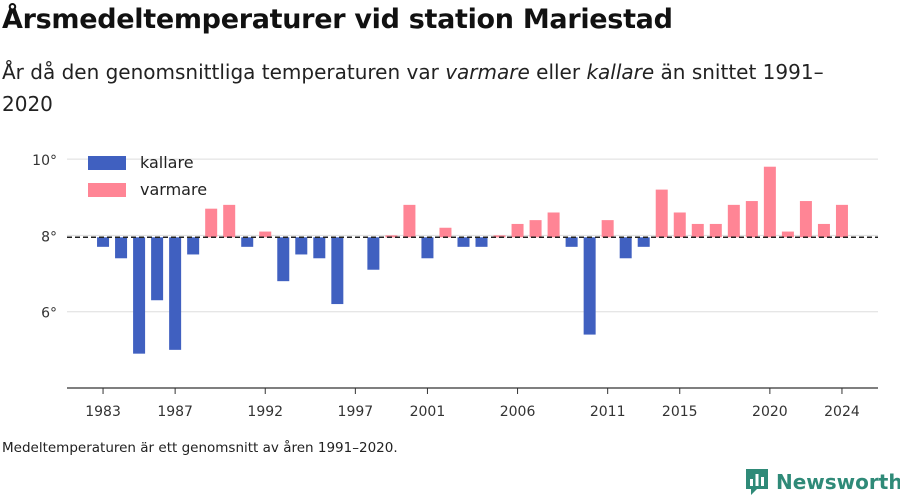  What do you see at coordinates (107, 163) in the screenshot?
I see `legend-swatch-kallare` at bounding box center [107, 163].